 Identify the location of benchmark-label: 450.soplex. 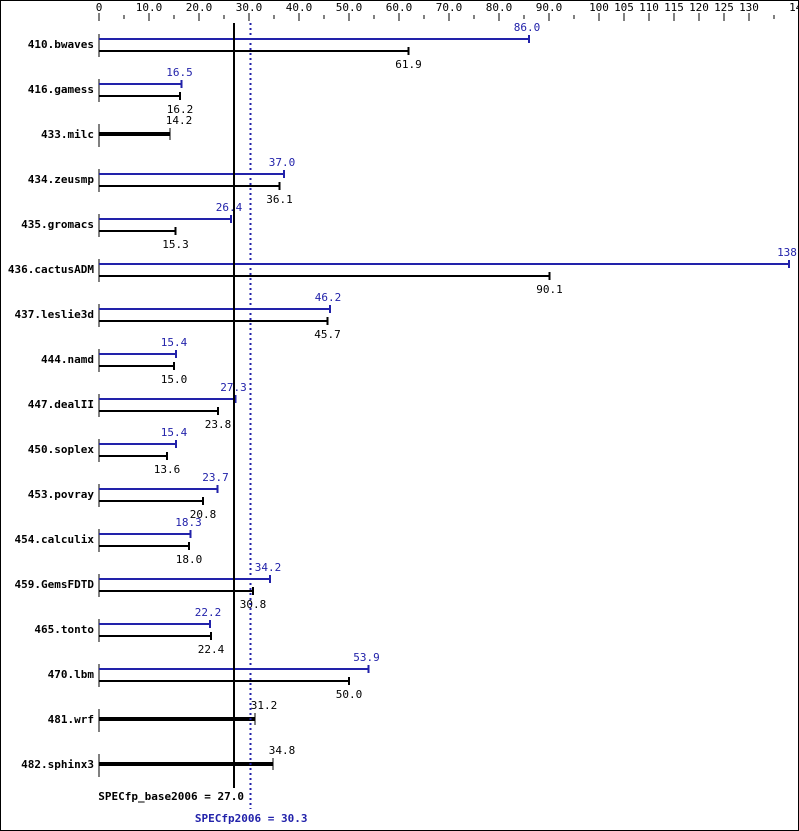
(61, 449).